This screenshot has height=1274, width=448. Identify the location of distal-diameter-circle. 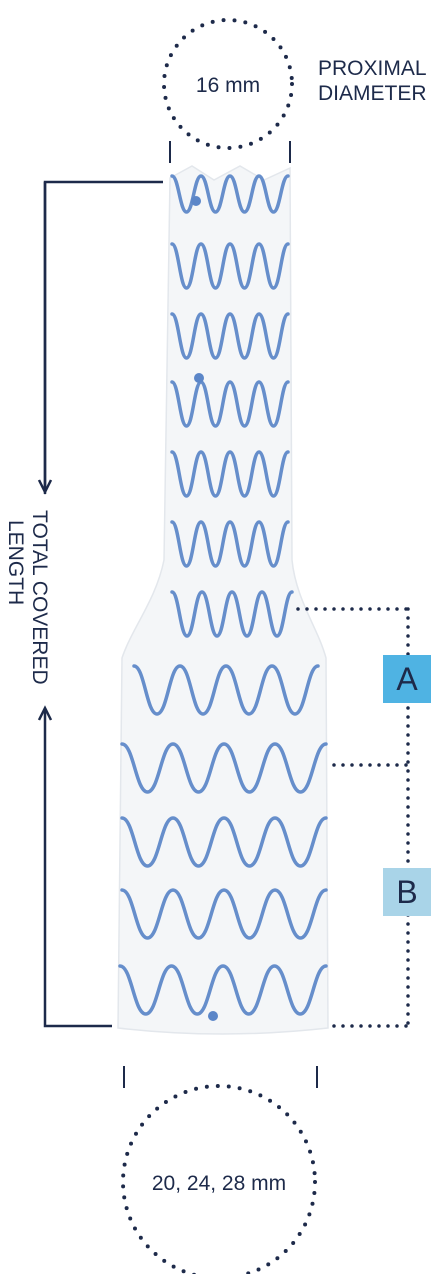
(219, 1179).